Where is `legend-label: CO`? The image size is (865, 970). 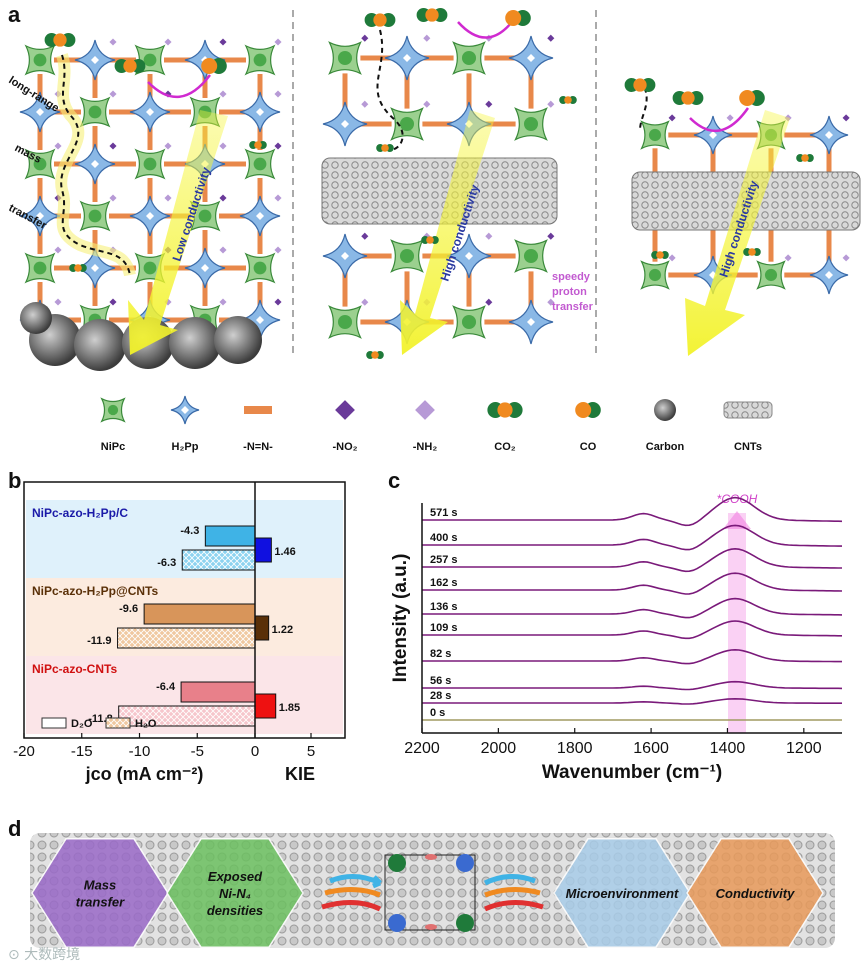 legend-label: CO is located at coordinates (588, 447).